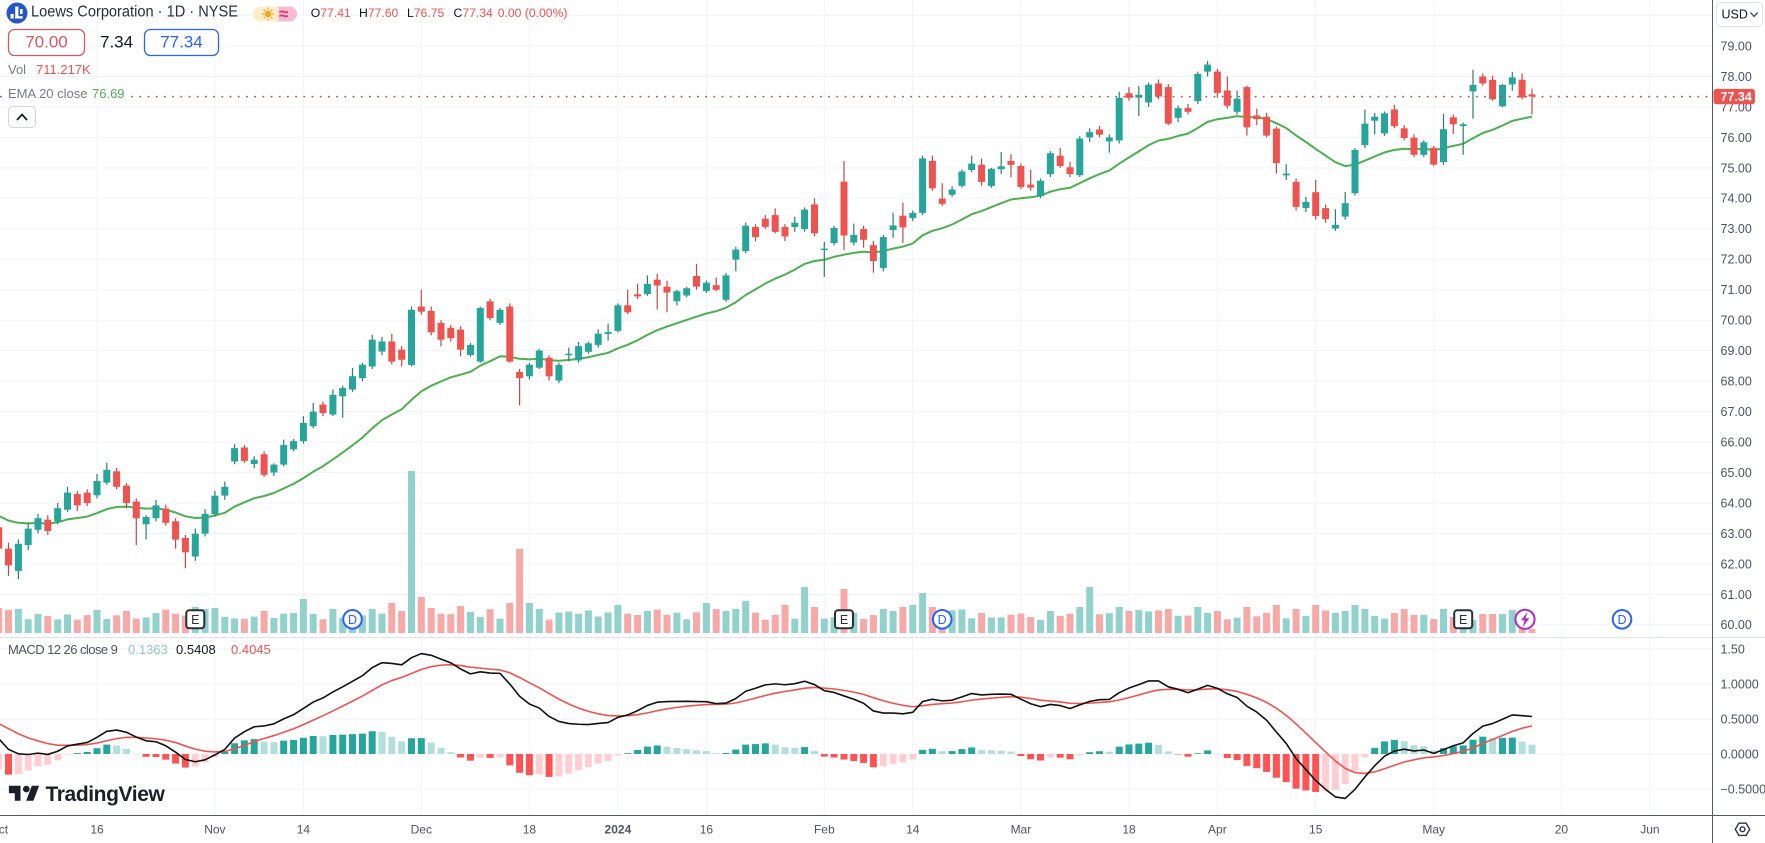 This screenshot has width=1765, height=843. I want to click on svg-text: 7.34, so click(116, 42).